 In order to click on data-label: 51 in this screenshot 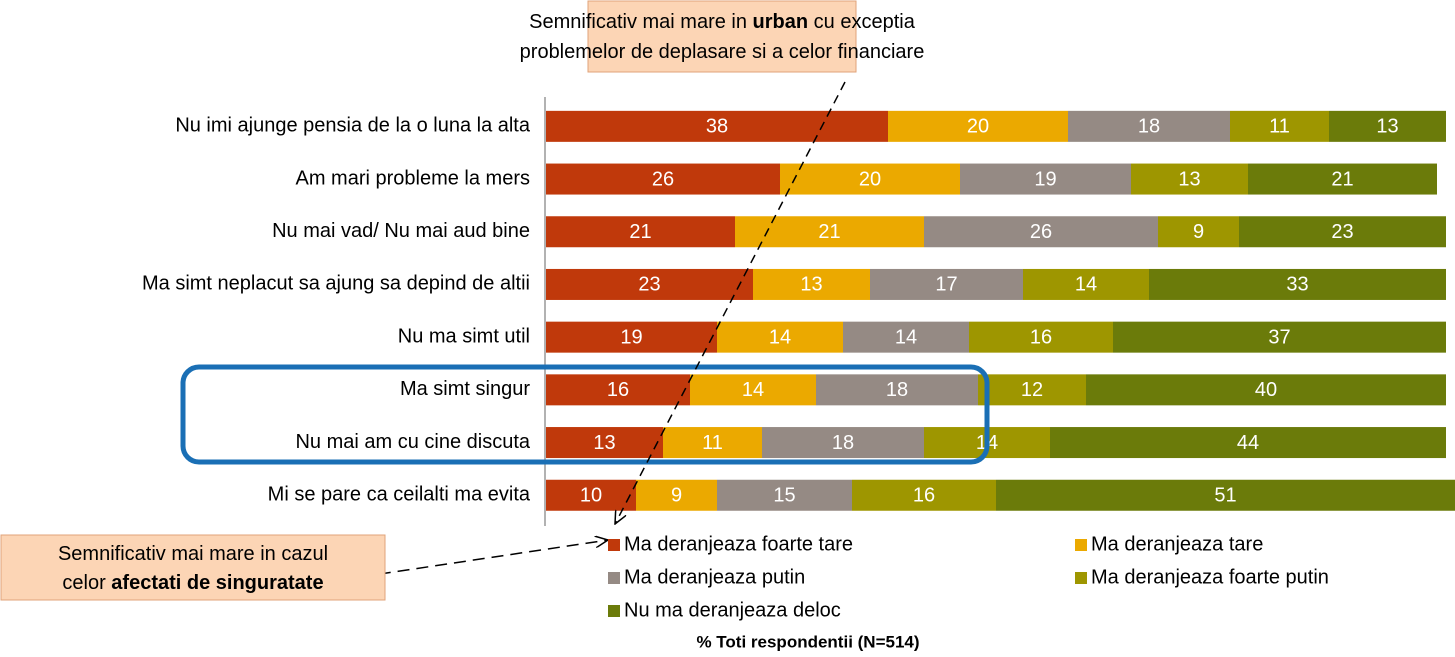, I will do `click(1225, 496)`.